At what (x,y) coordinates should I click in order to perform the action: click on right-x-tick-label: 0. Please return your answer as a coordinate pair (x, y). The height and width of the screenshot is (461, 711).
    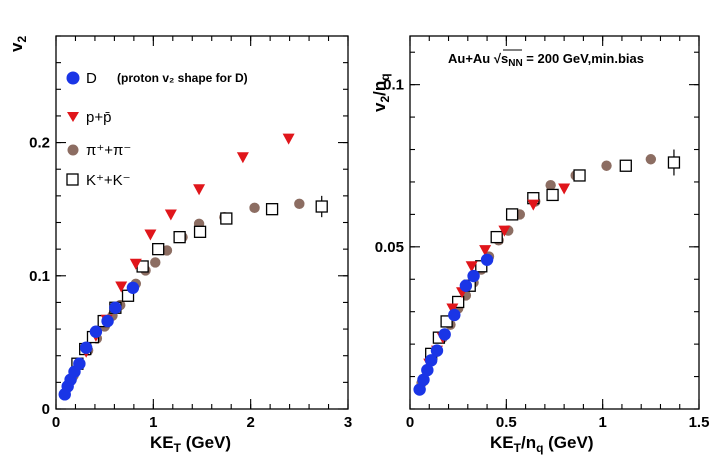
    Looking at the image, I should click on (410, 422).